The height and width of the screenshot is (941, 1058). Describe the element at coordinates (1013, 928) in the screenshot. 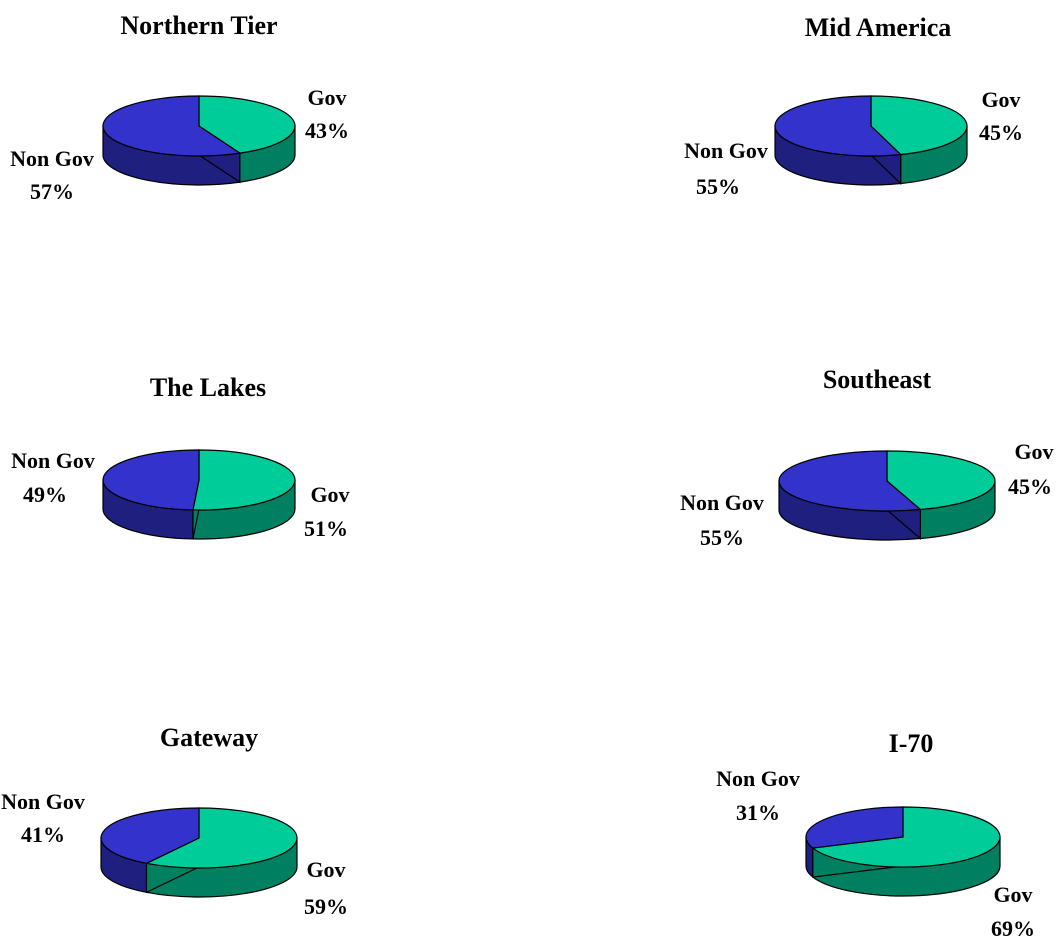

I see `slice-value-gov: 69%` at that location.